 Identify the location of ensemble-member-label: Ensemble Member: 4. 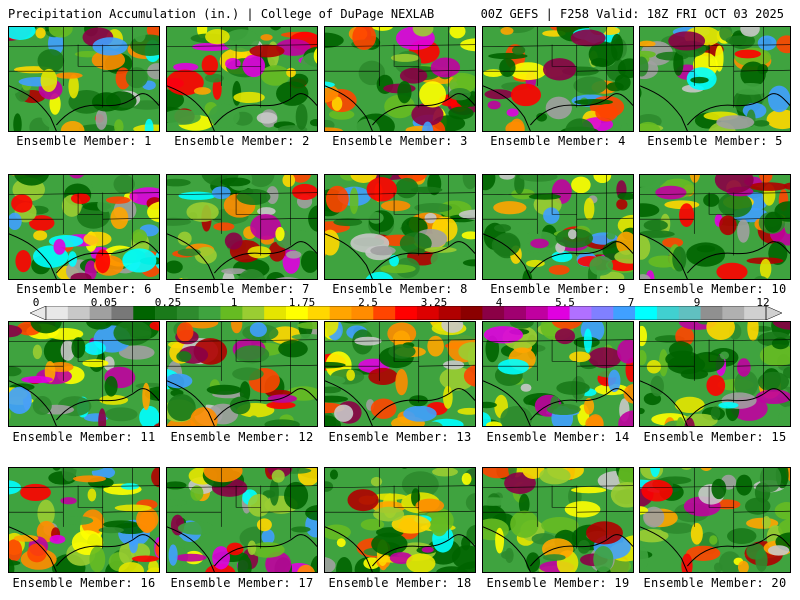
(558, 141).